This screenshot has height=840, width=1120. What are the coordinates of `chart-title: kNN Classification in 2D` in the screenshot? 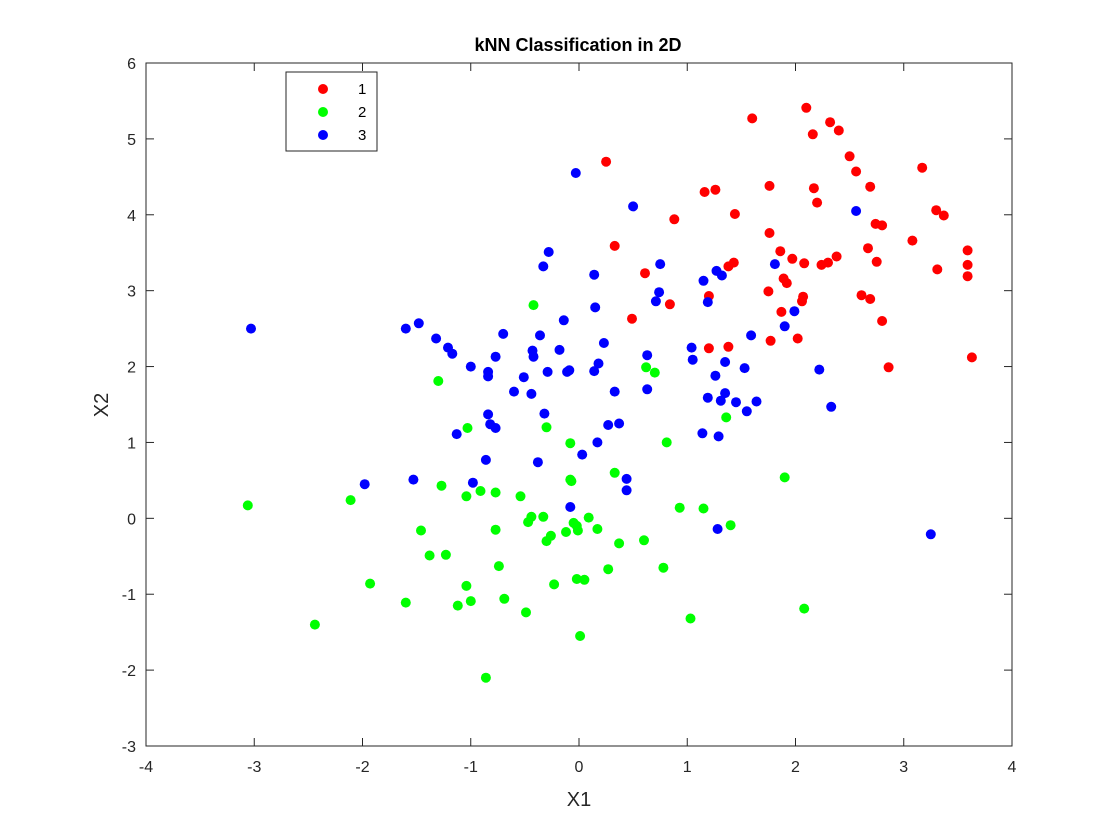 It's located at (577, 45).